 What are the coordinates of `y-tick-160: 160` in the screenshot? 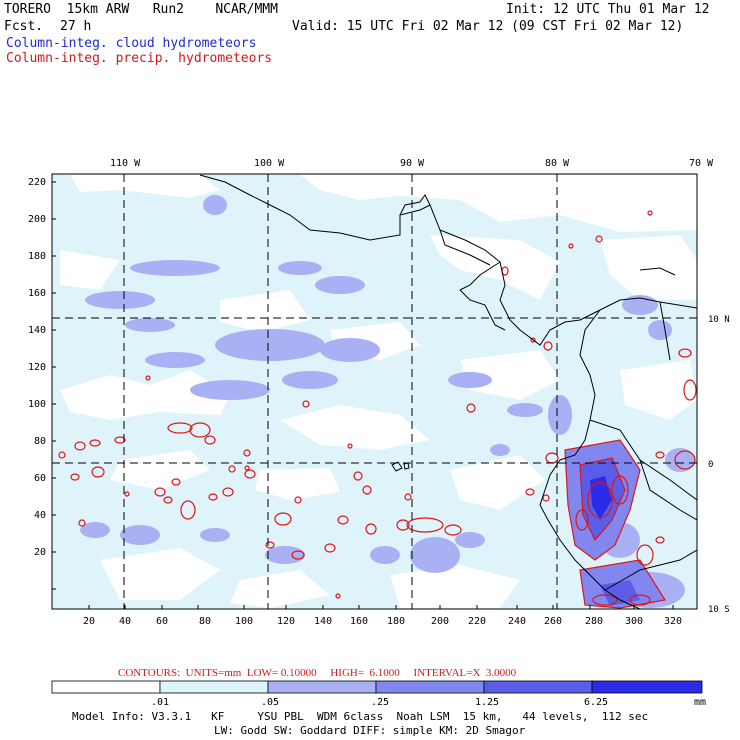 It's located at (37, 293).